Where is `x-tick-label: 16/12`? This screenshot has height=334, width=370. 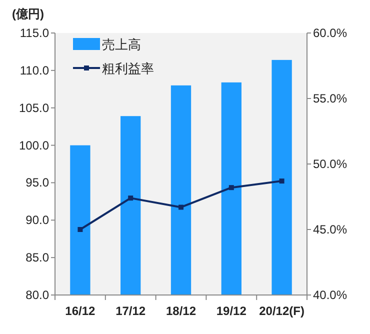 x-tick-label: 16/12 is located at coordinates (80, 311).